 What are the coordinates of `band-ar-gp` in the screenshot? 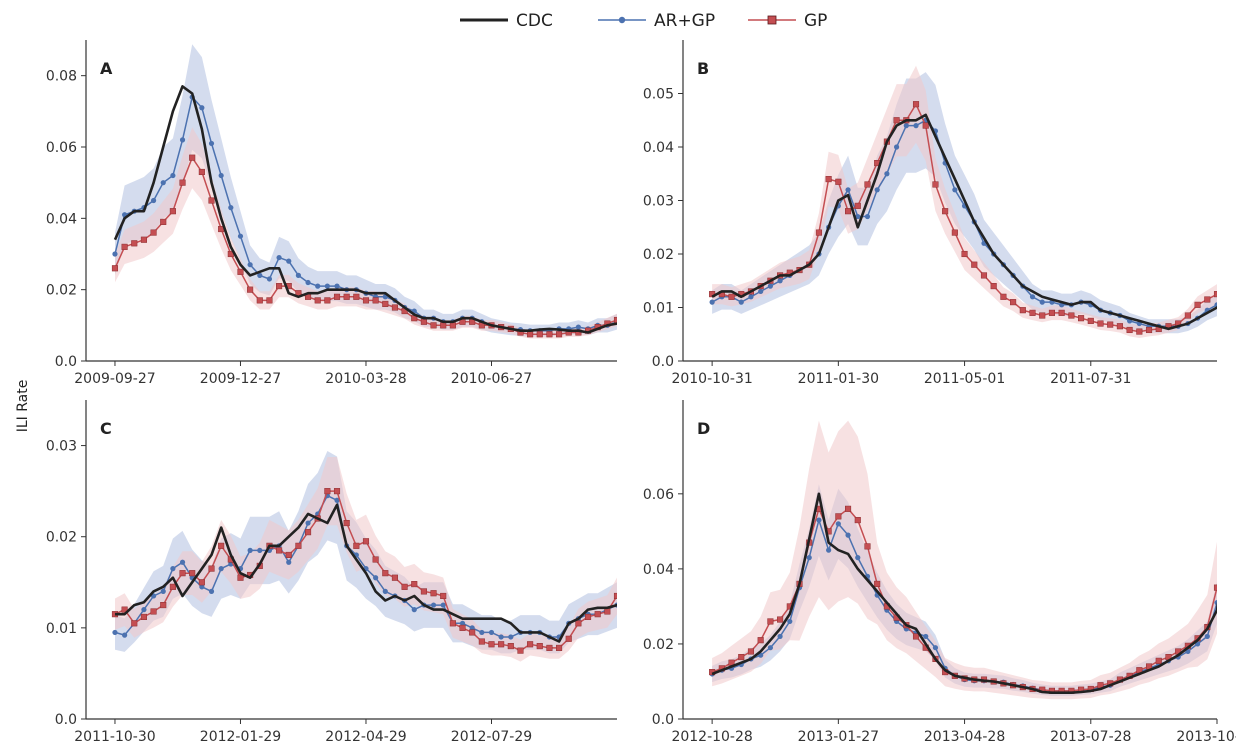 It's located at (964, 203).